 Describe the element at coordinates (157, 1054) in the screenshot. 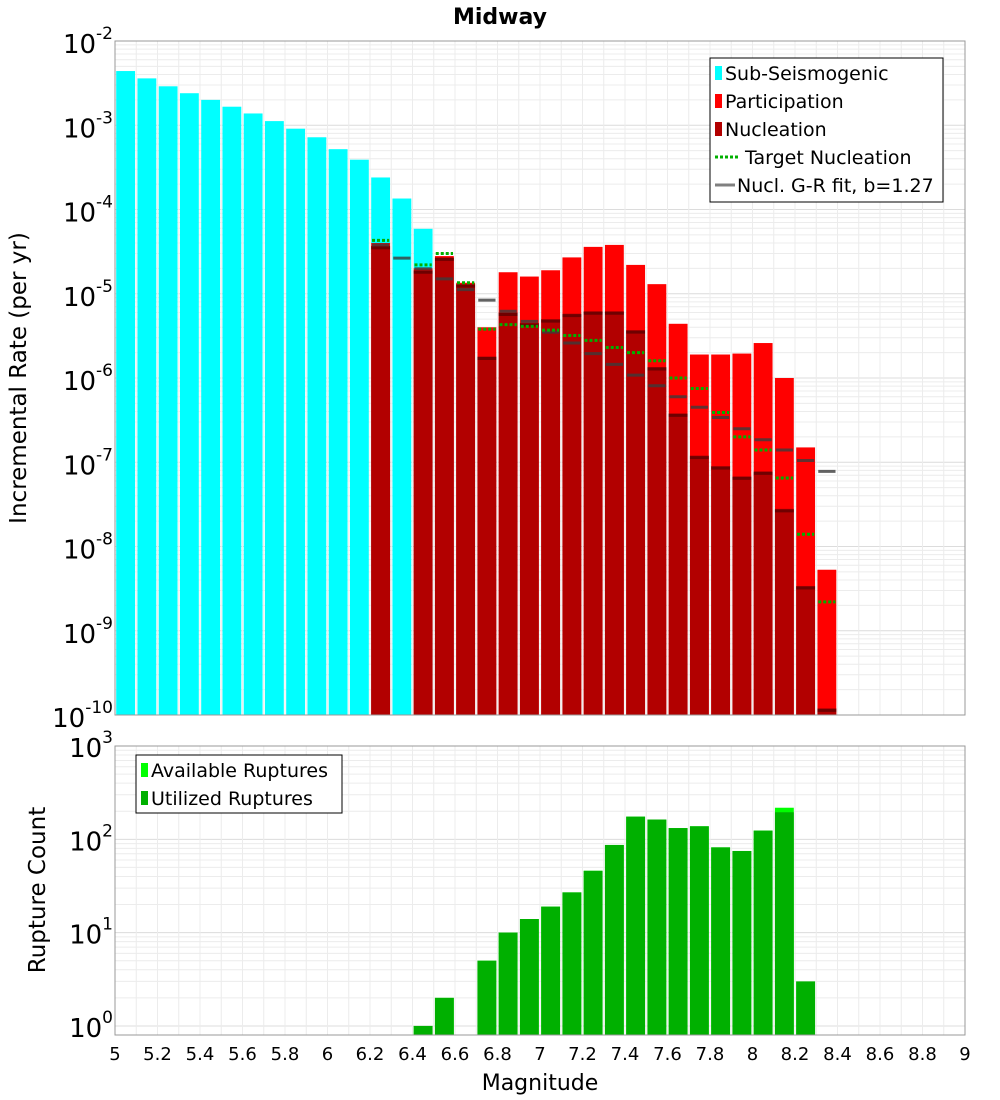

I see `x-tick-label: 5.2` at that location.